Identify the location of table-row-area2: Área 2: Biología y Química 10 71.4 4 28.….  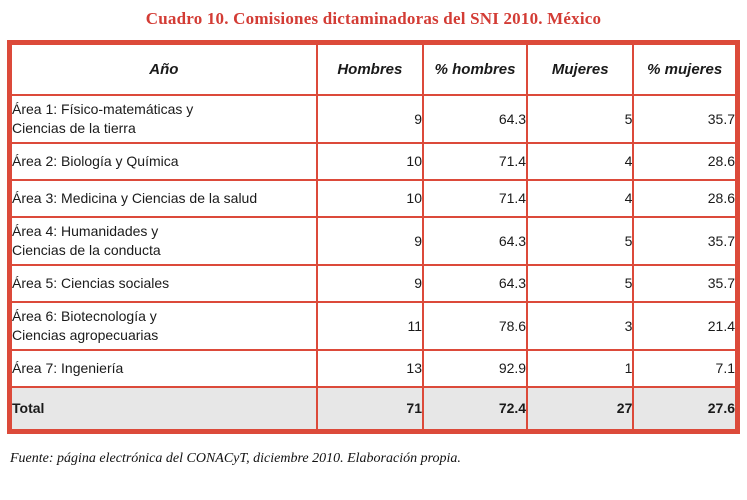
(373, 161).